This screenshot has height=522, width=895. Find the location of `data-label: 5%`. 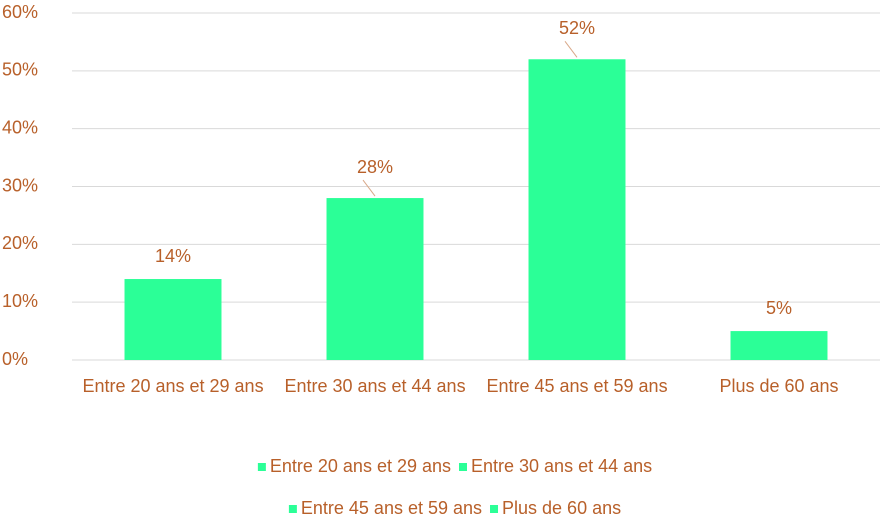

data-label: 5% is located at coordinates (779, 308).